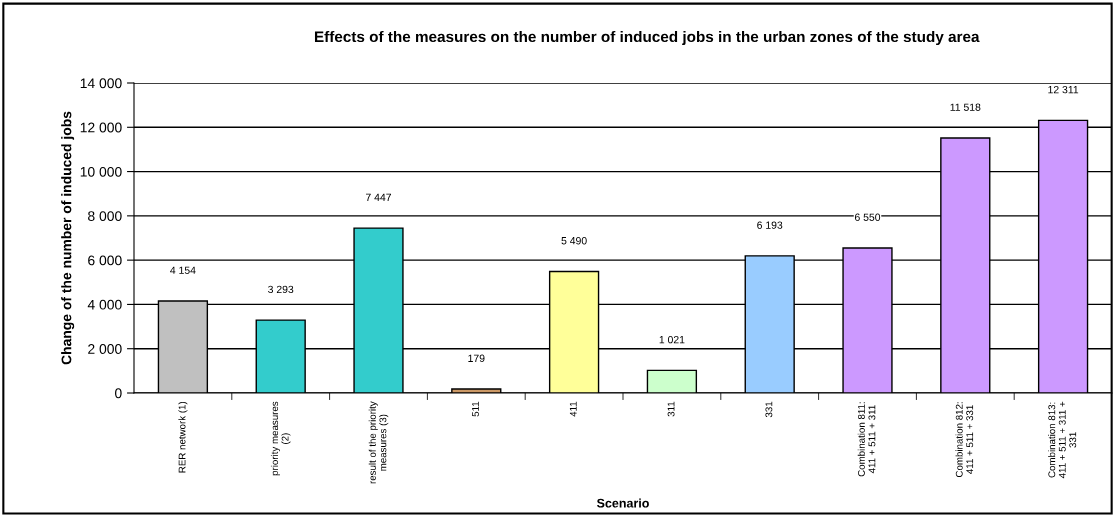 The image size is (1115, 515). What do you see at coordinates (475, 409) in the screenshot?
I see `x-tick-label: 511` at bounding box center [475, 409].